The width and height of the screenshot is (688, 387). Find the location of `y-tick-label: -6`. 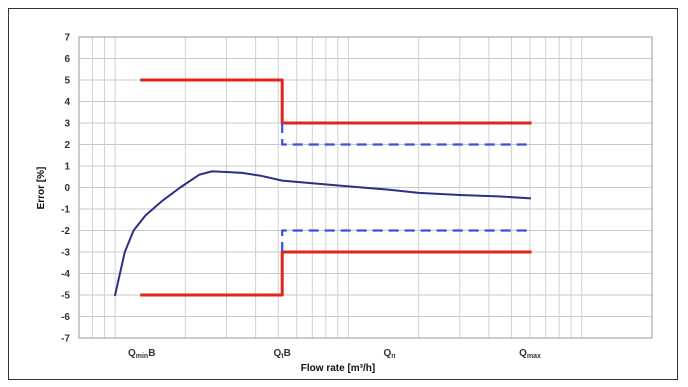

y-tick-label: -6 is located at coordinates (65, 317).